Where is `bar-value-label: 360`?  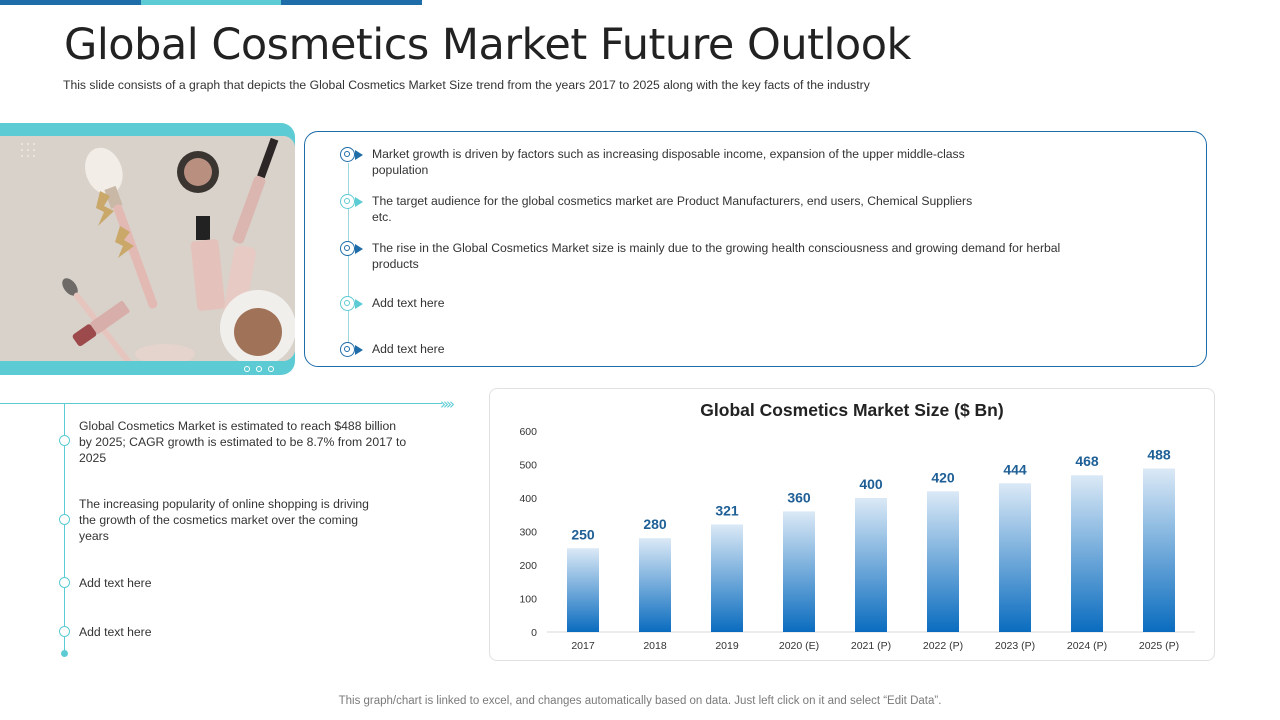 bar-value-label: 360 is located at coordinates (799, 497).